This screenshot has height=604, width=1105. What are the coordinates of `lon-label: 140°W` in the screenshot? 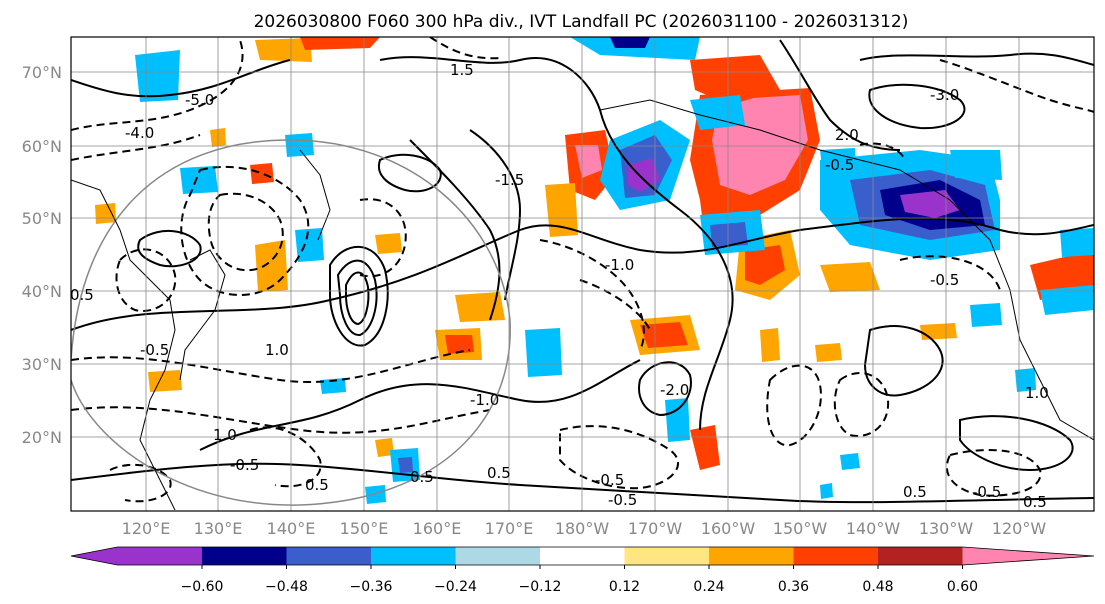 It's located at (873, 528).